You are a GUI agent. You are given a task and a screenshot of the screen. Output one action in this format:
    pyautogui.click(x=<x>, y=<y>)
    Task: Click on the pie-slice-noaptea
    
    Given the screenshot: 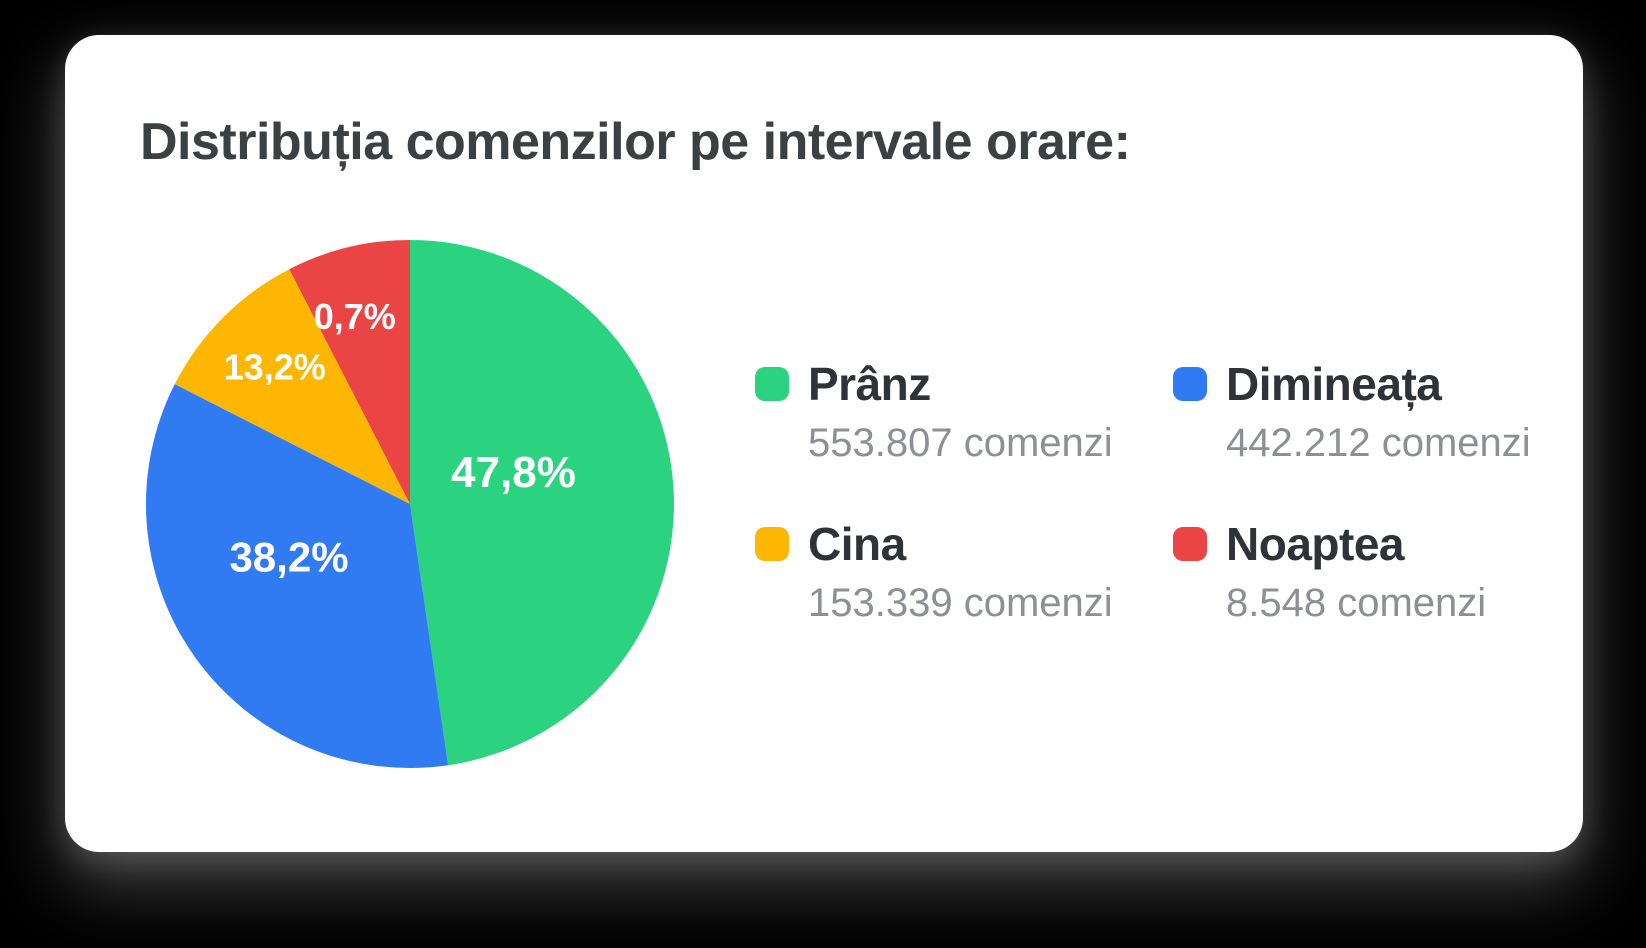 What is the action you would take?
    pyautogui.click(x=349, y=372)
    